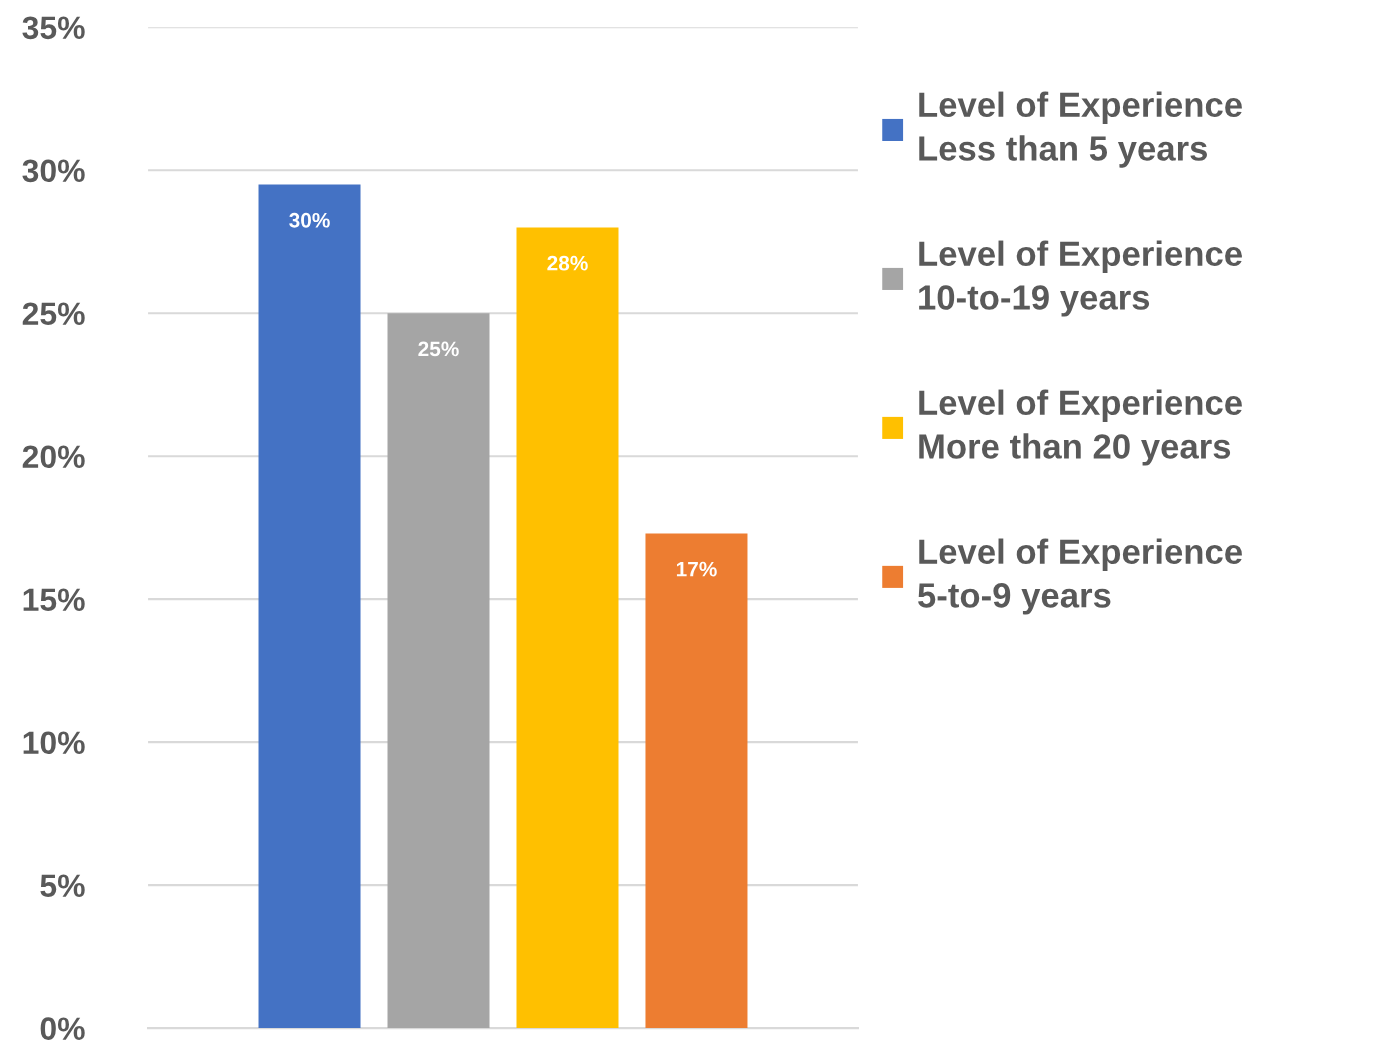  Describe the element at coordinates (53, 171) in the screenshot. I see `y-tick-label: 30%` at that location.